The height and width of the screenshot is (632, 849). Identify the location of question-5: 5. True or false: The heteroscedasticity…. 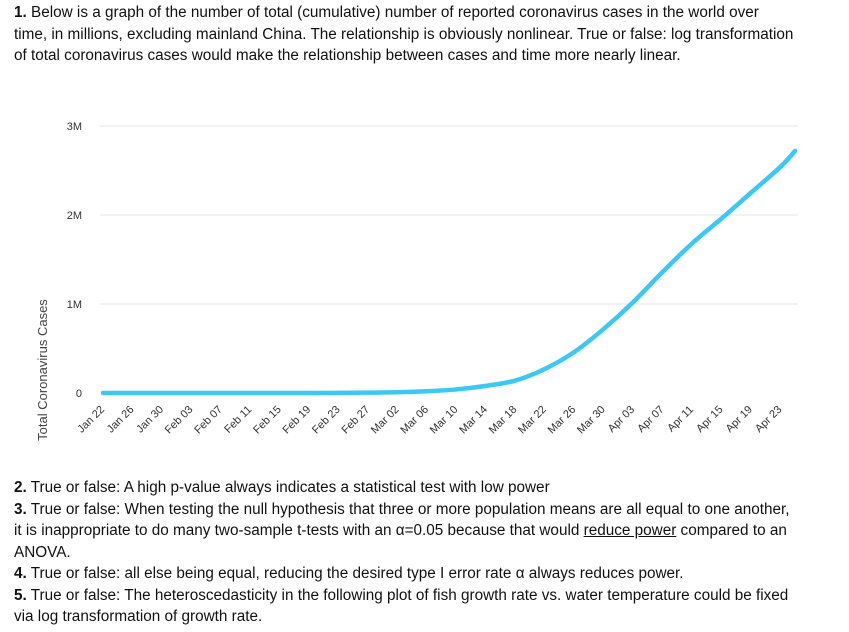
(404, 606).